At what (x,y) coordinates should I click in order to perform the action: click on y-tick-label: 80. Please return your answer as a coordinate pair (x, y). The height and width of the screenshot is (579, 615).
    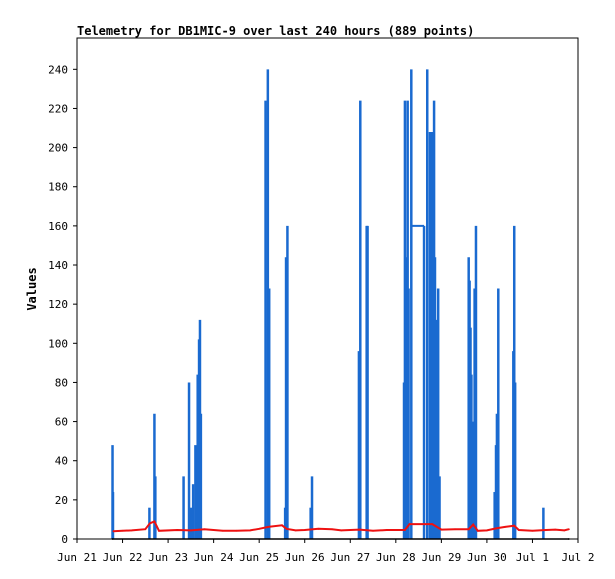
    Looking at the image, I should click on (61, 382).